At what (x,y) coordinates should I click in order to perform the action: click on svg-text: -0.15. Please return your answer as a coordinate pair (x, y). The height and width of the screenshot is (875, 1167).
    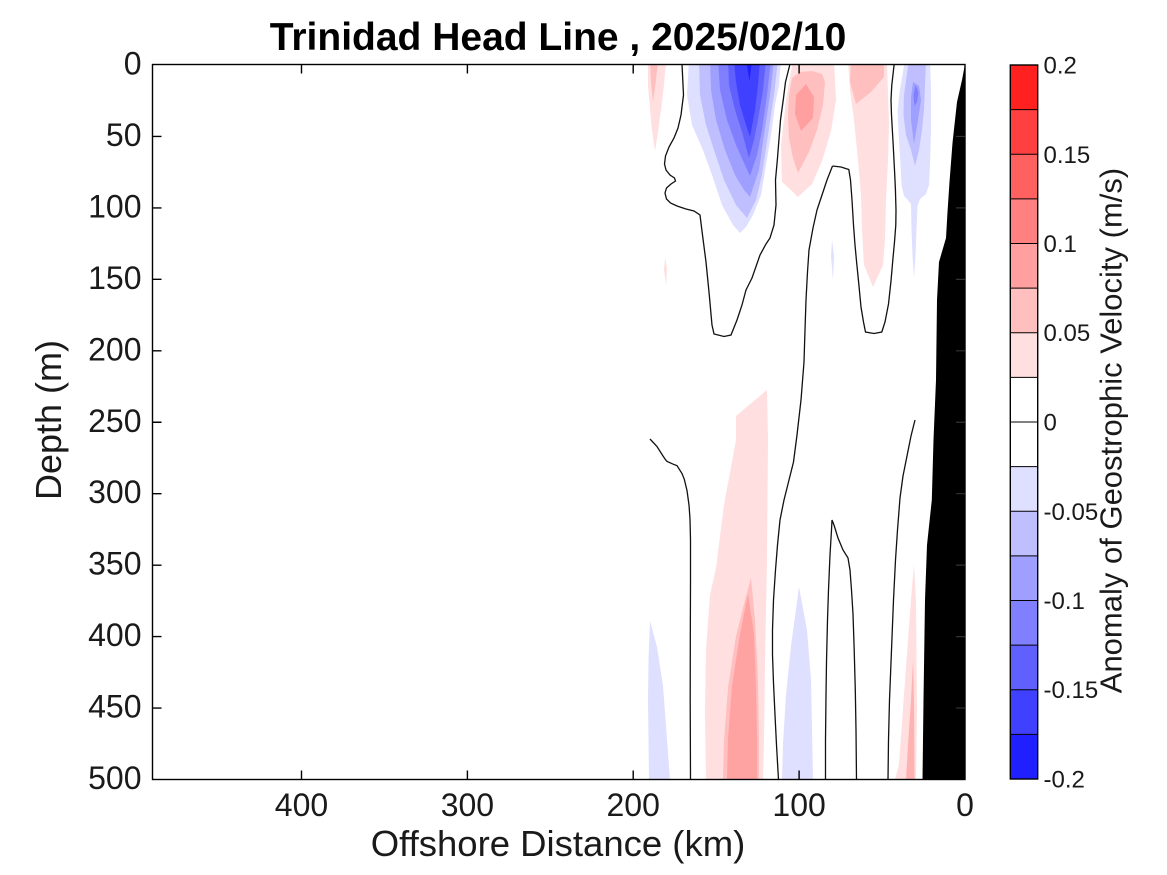
    Looking at the image, I should click on (1071, 690).